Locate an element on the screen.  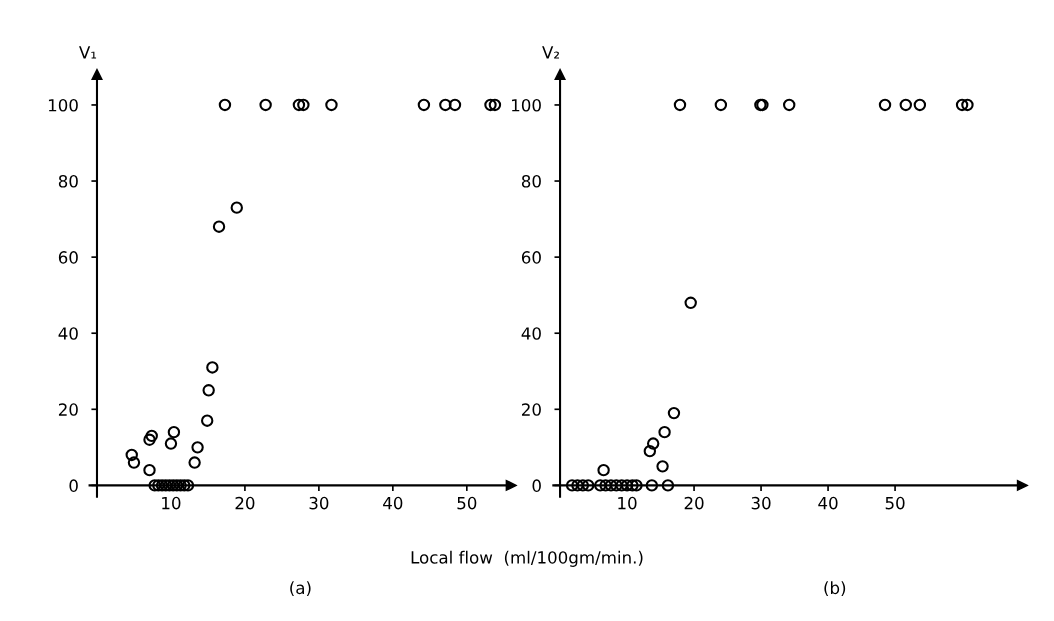
y-axis-title: V₁ is located at coordinates (88, 52).